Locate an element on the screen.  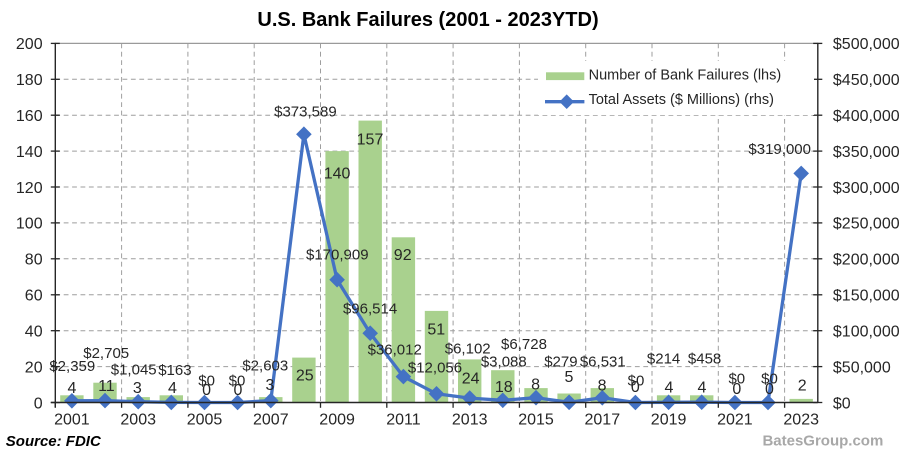
svg-text: 51 is located at coordinates (436, 329).